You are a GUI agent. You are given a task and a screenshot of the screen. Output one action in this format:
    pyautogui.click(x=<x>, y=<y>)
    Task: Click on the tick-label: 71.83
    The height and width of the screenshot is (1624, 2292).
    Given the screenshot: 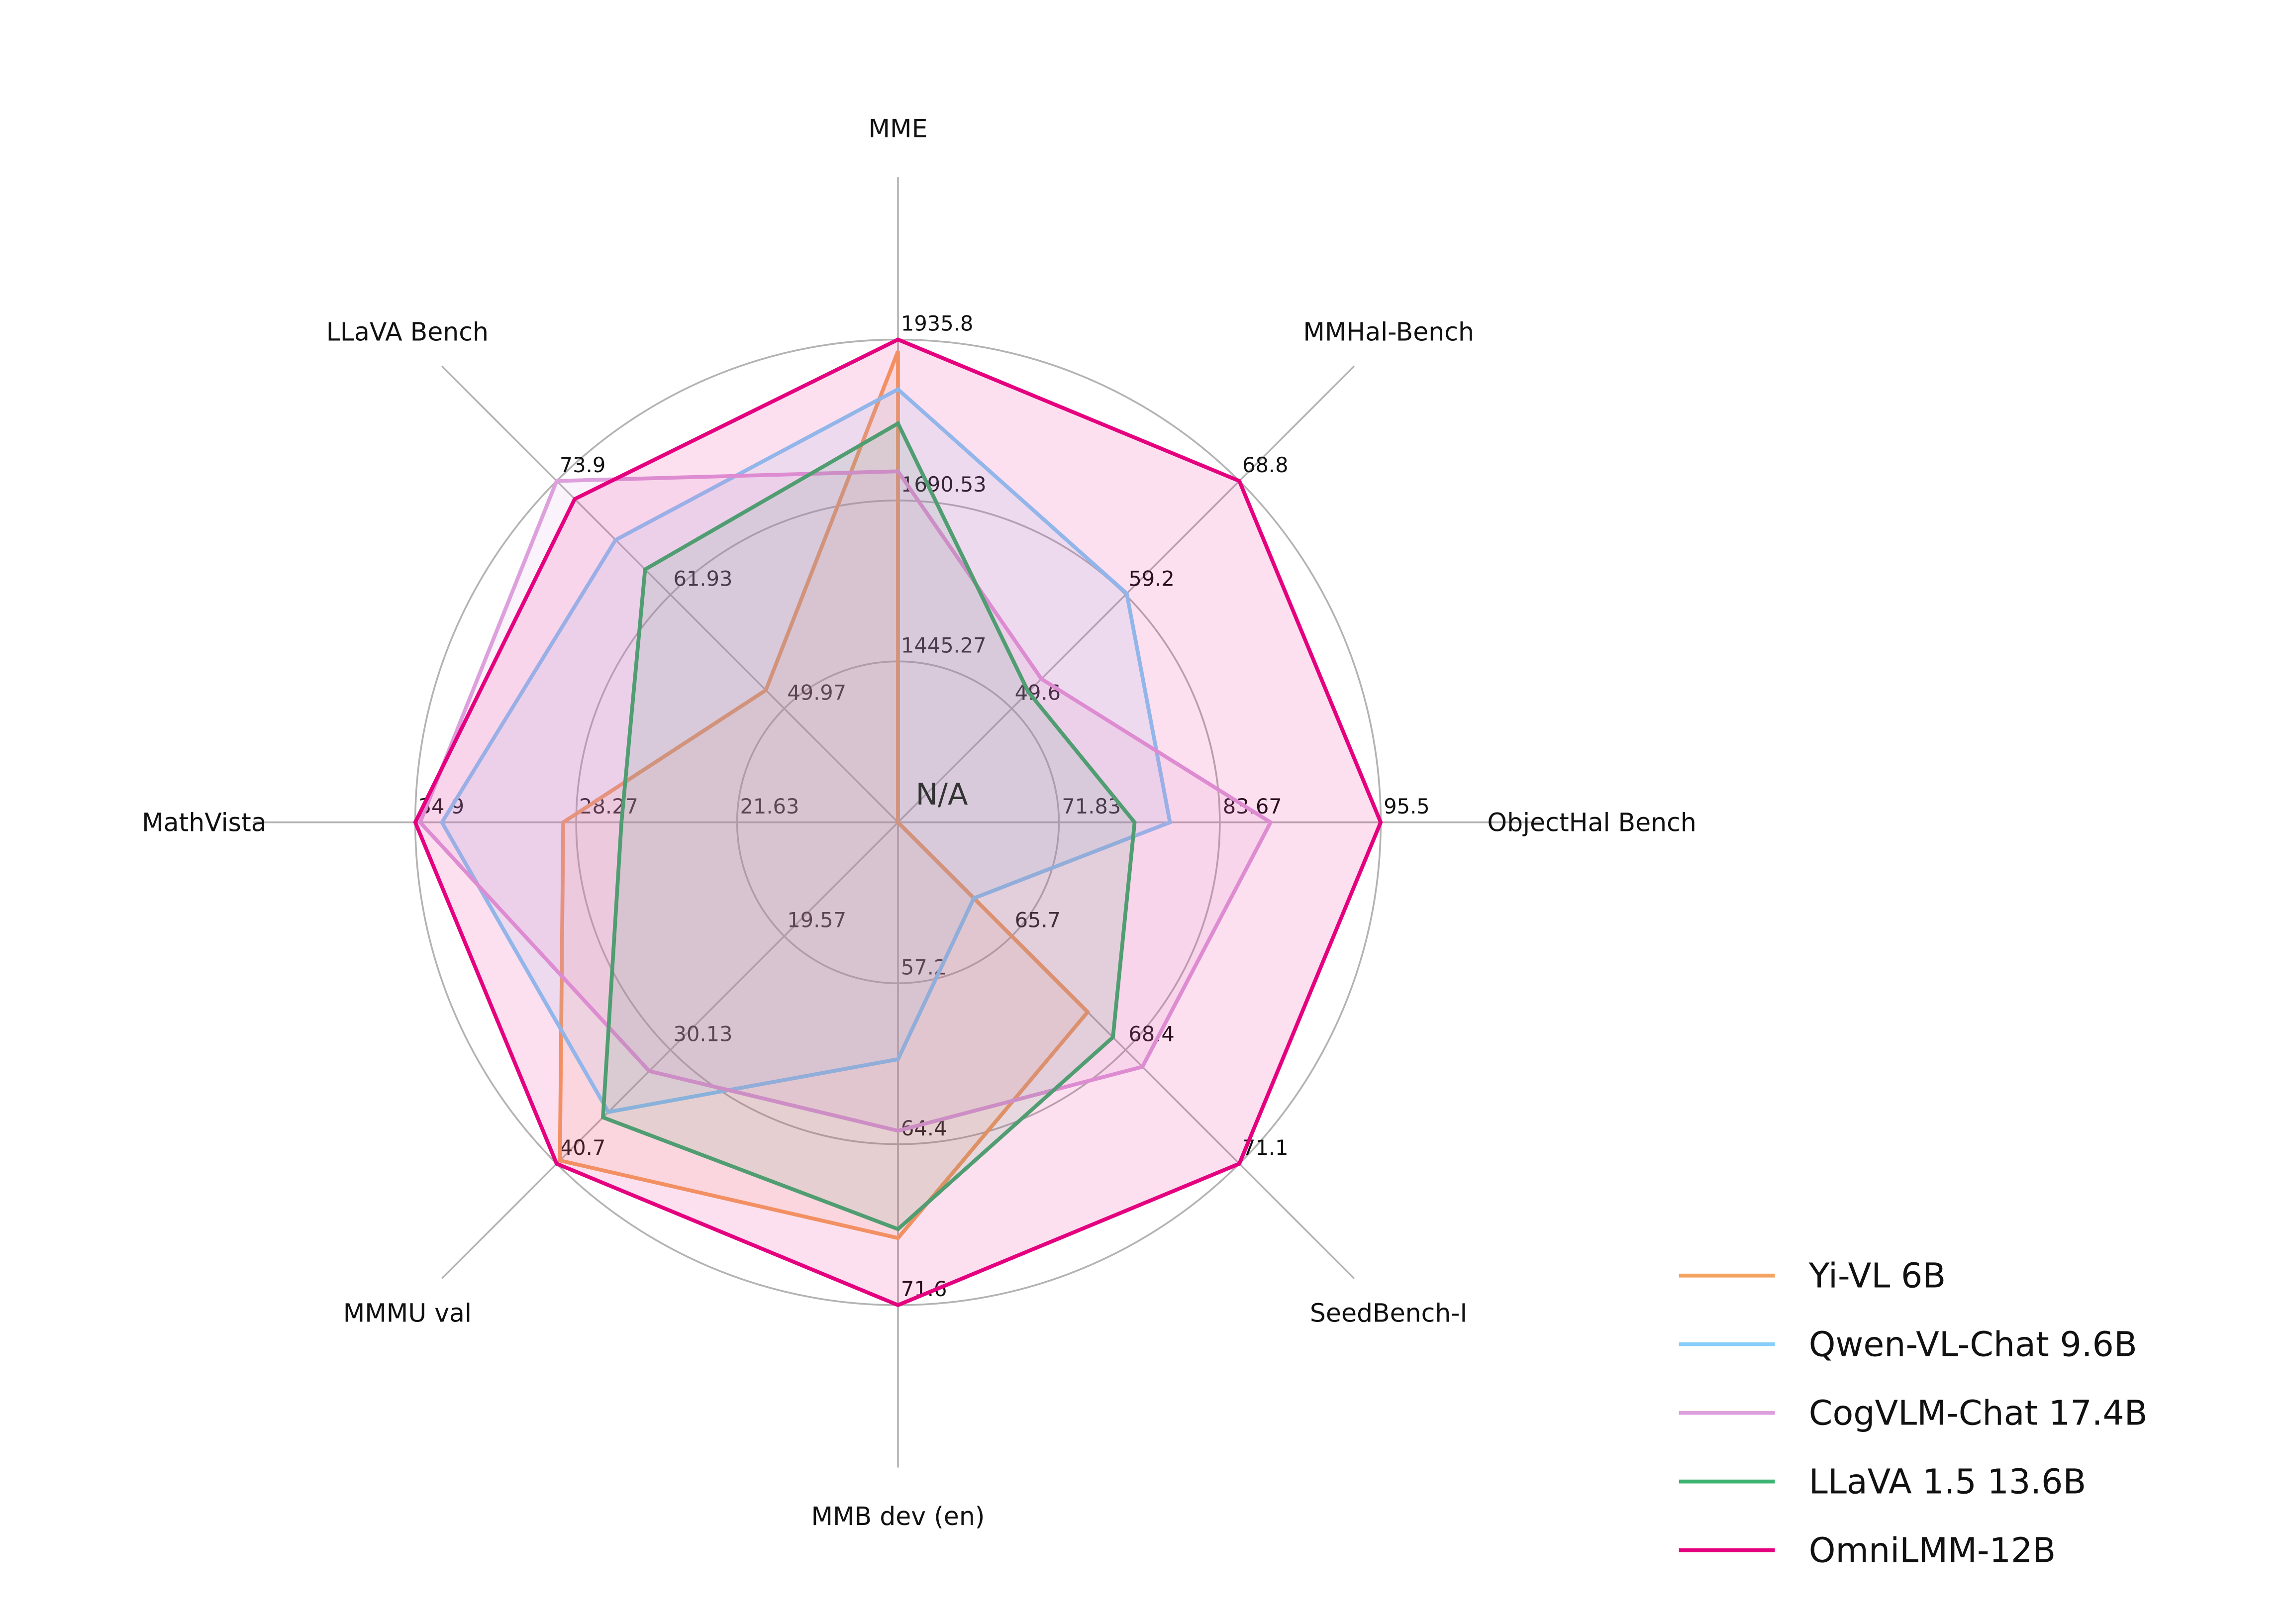 What is the action you would take?
    pyautogui.click(x=1092, y=806)
    